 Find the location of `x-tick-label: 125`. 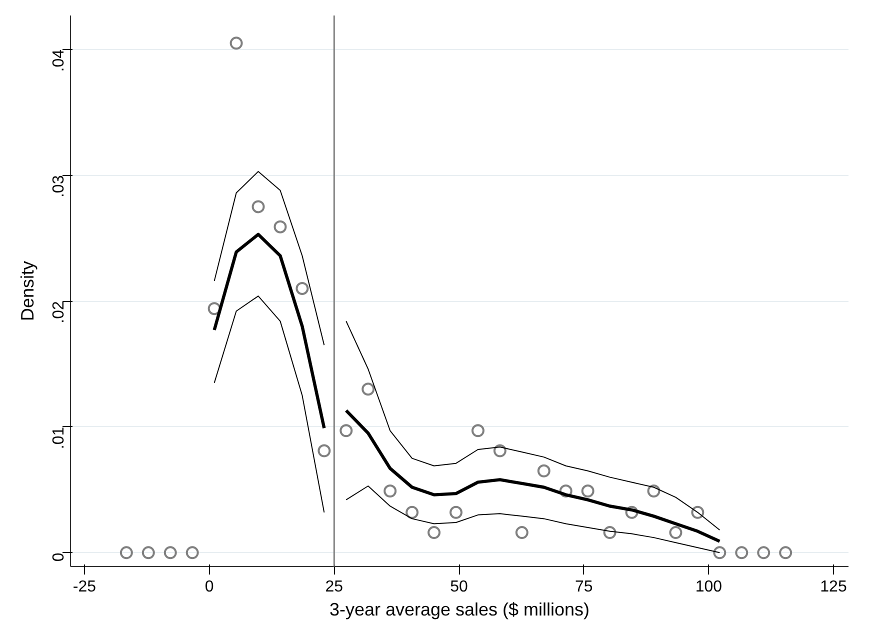

x-tick-label: 125 is located at coordinates (833, 587).